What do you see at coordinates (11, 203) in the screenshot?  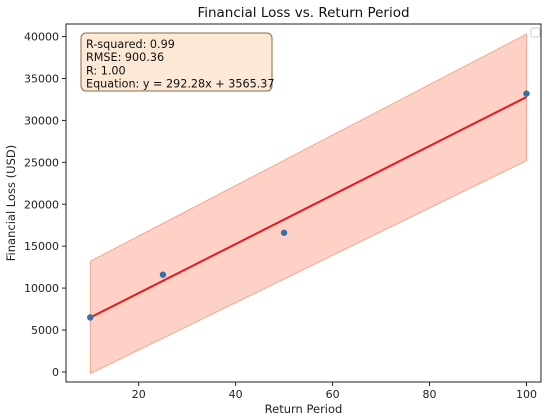 I see `y-axis-label: Financial Loss (USD)` at bounding box center [11, 203].